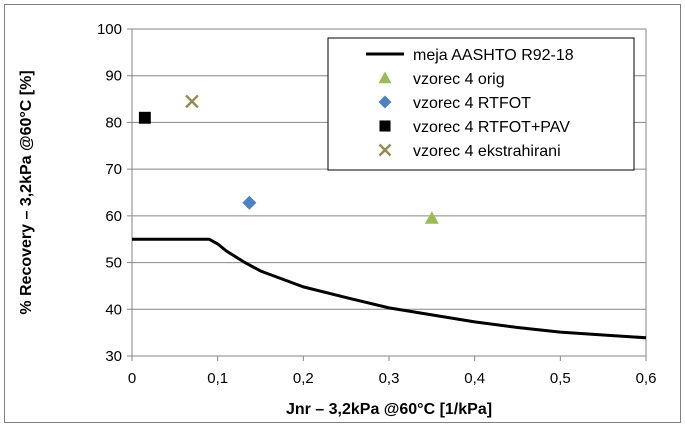 This screenshot has width=685, height=427. What do you see at coordinates (493, 55) in the screenshot?
I see `legend-label: meja AASHTO R92-18` at bounding box center [493, 55].